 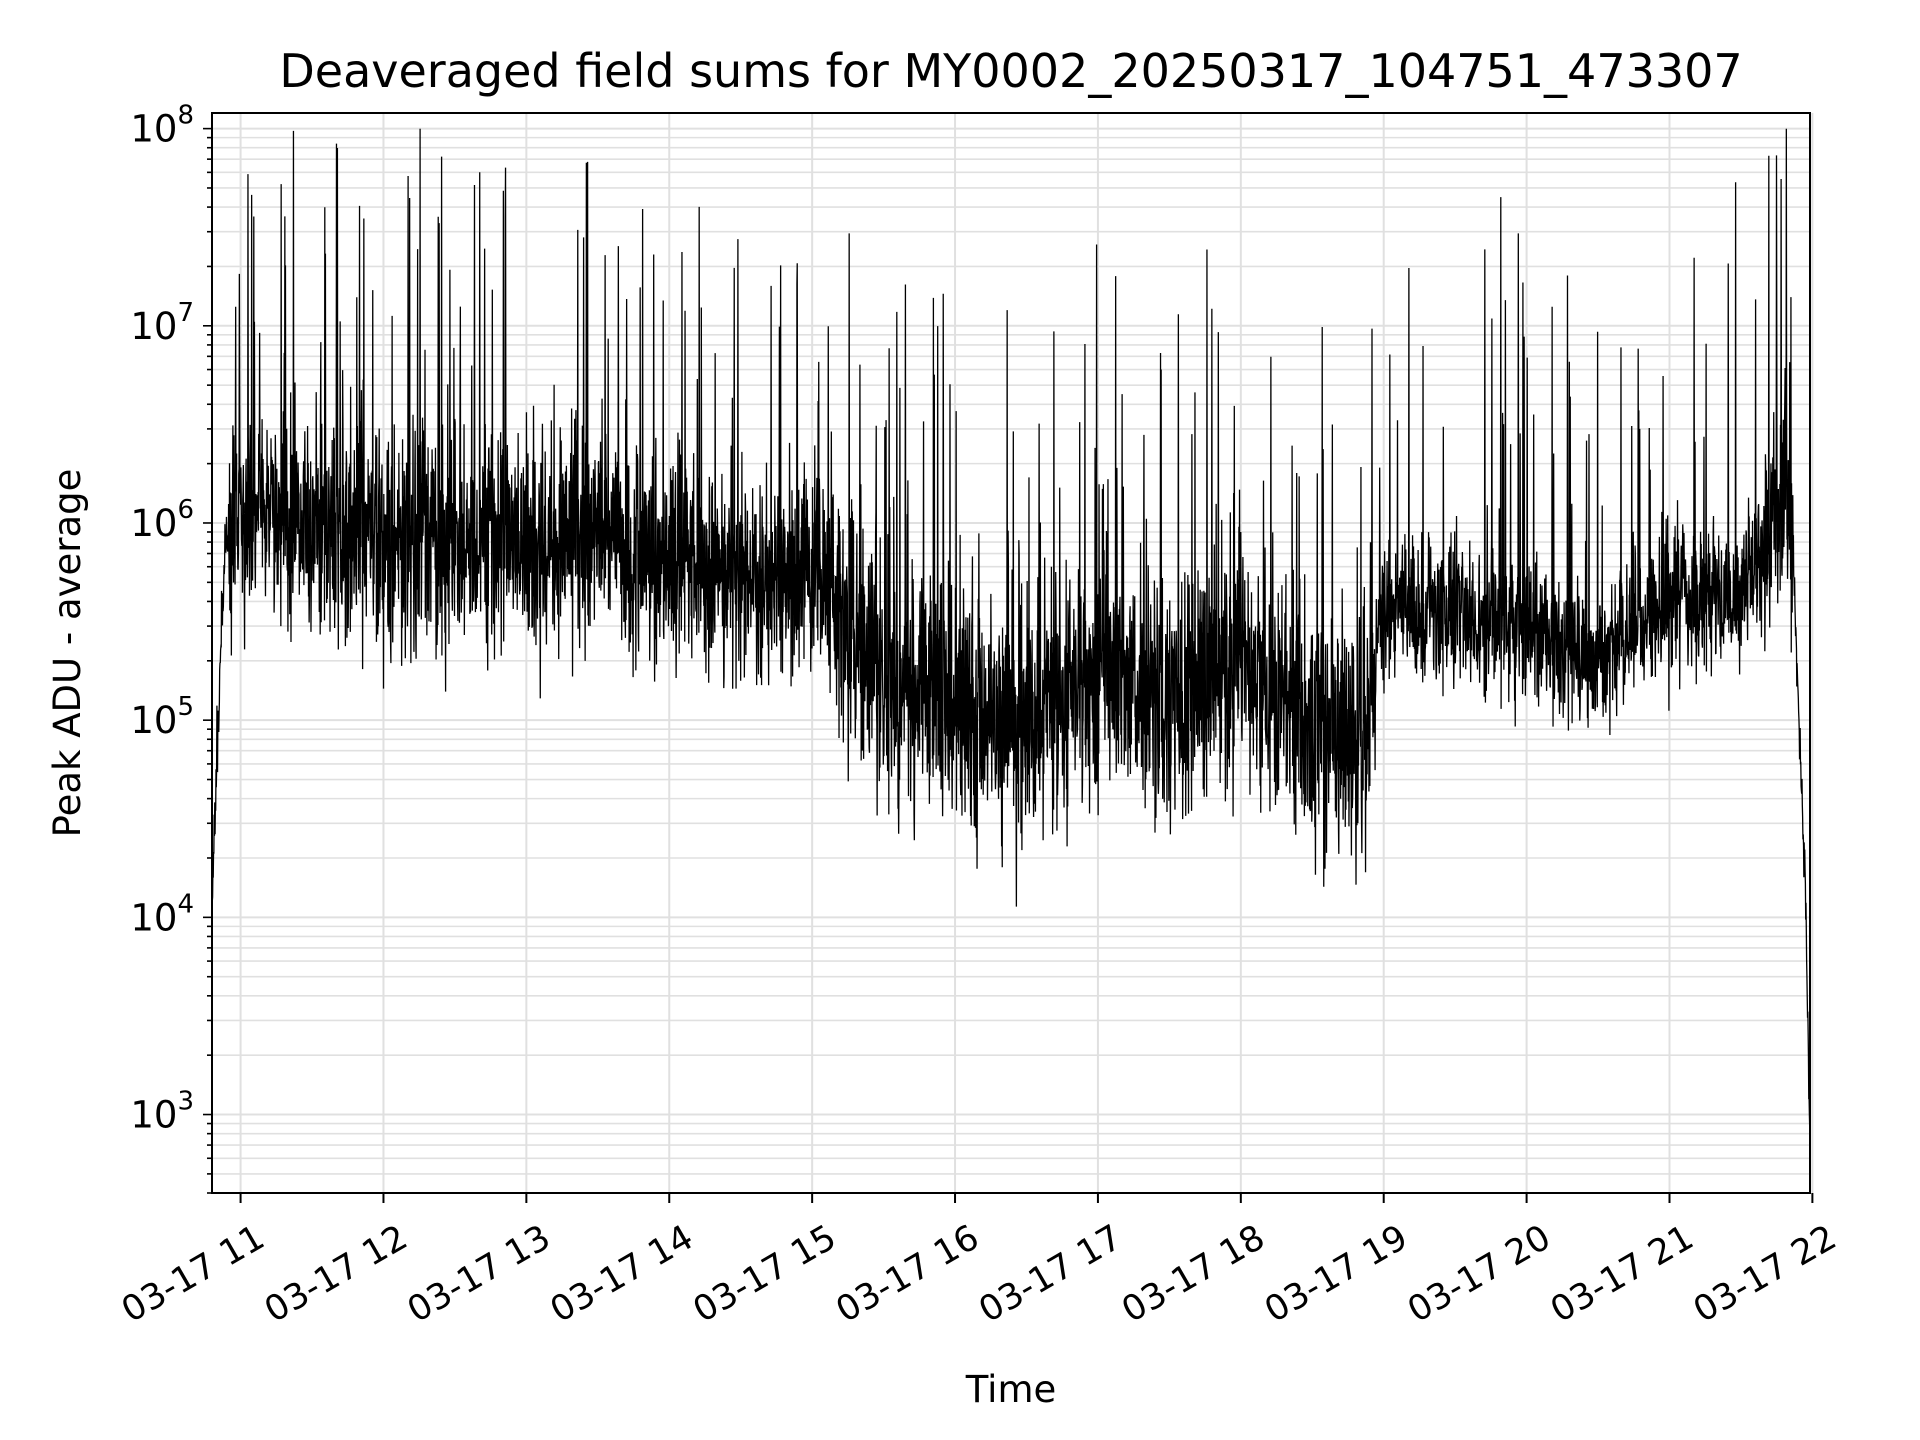 I want to click on y-tick-label: 10⁴, so click(x=162, y=914).